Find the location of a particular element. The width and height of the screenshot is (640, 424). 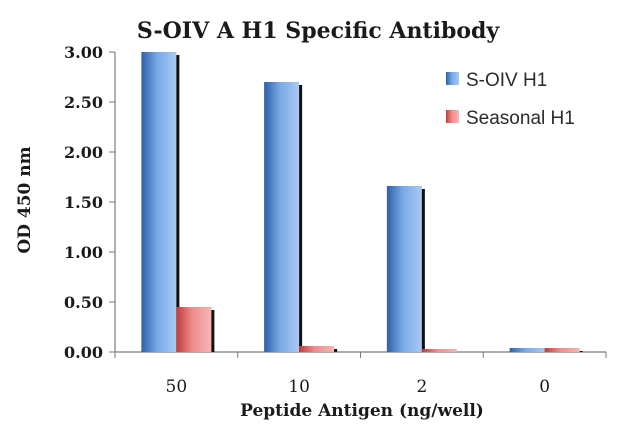

x-category-label: 10 is located at coordinates (299, 387).